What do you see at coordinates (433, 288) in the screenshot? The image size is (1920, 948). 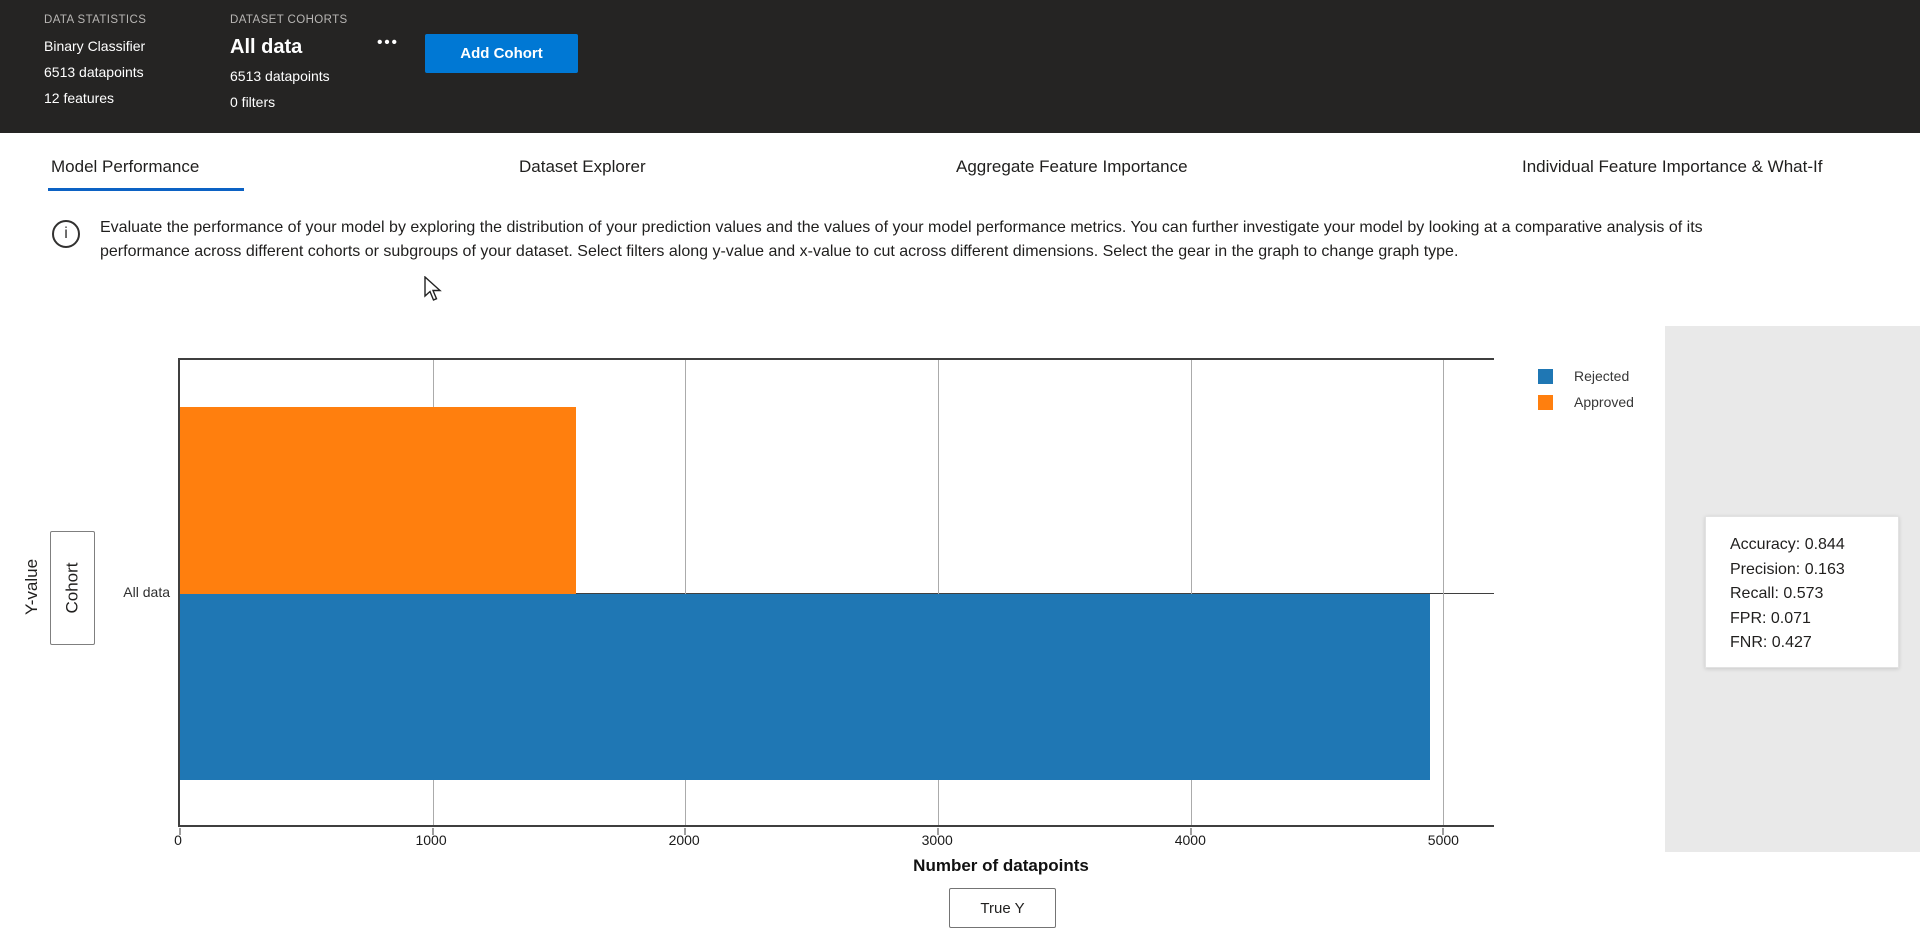 I see `mouse-cursor` at bounding box center [433, 288].